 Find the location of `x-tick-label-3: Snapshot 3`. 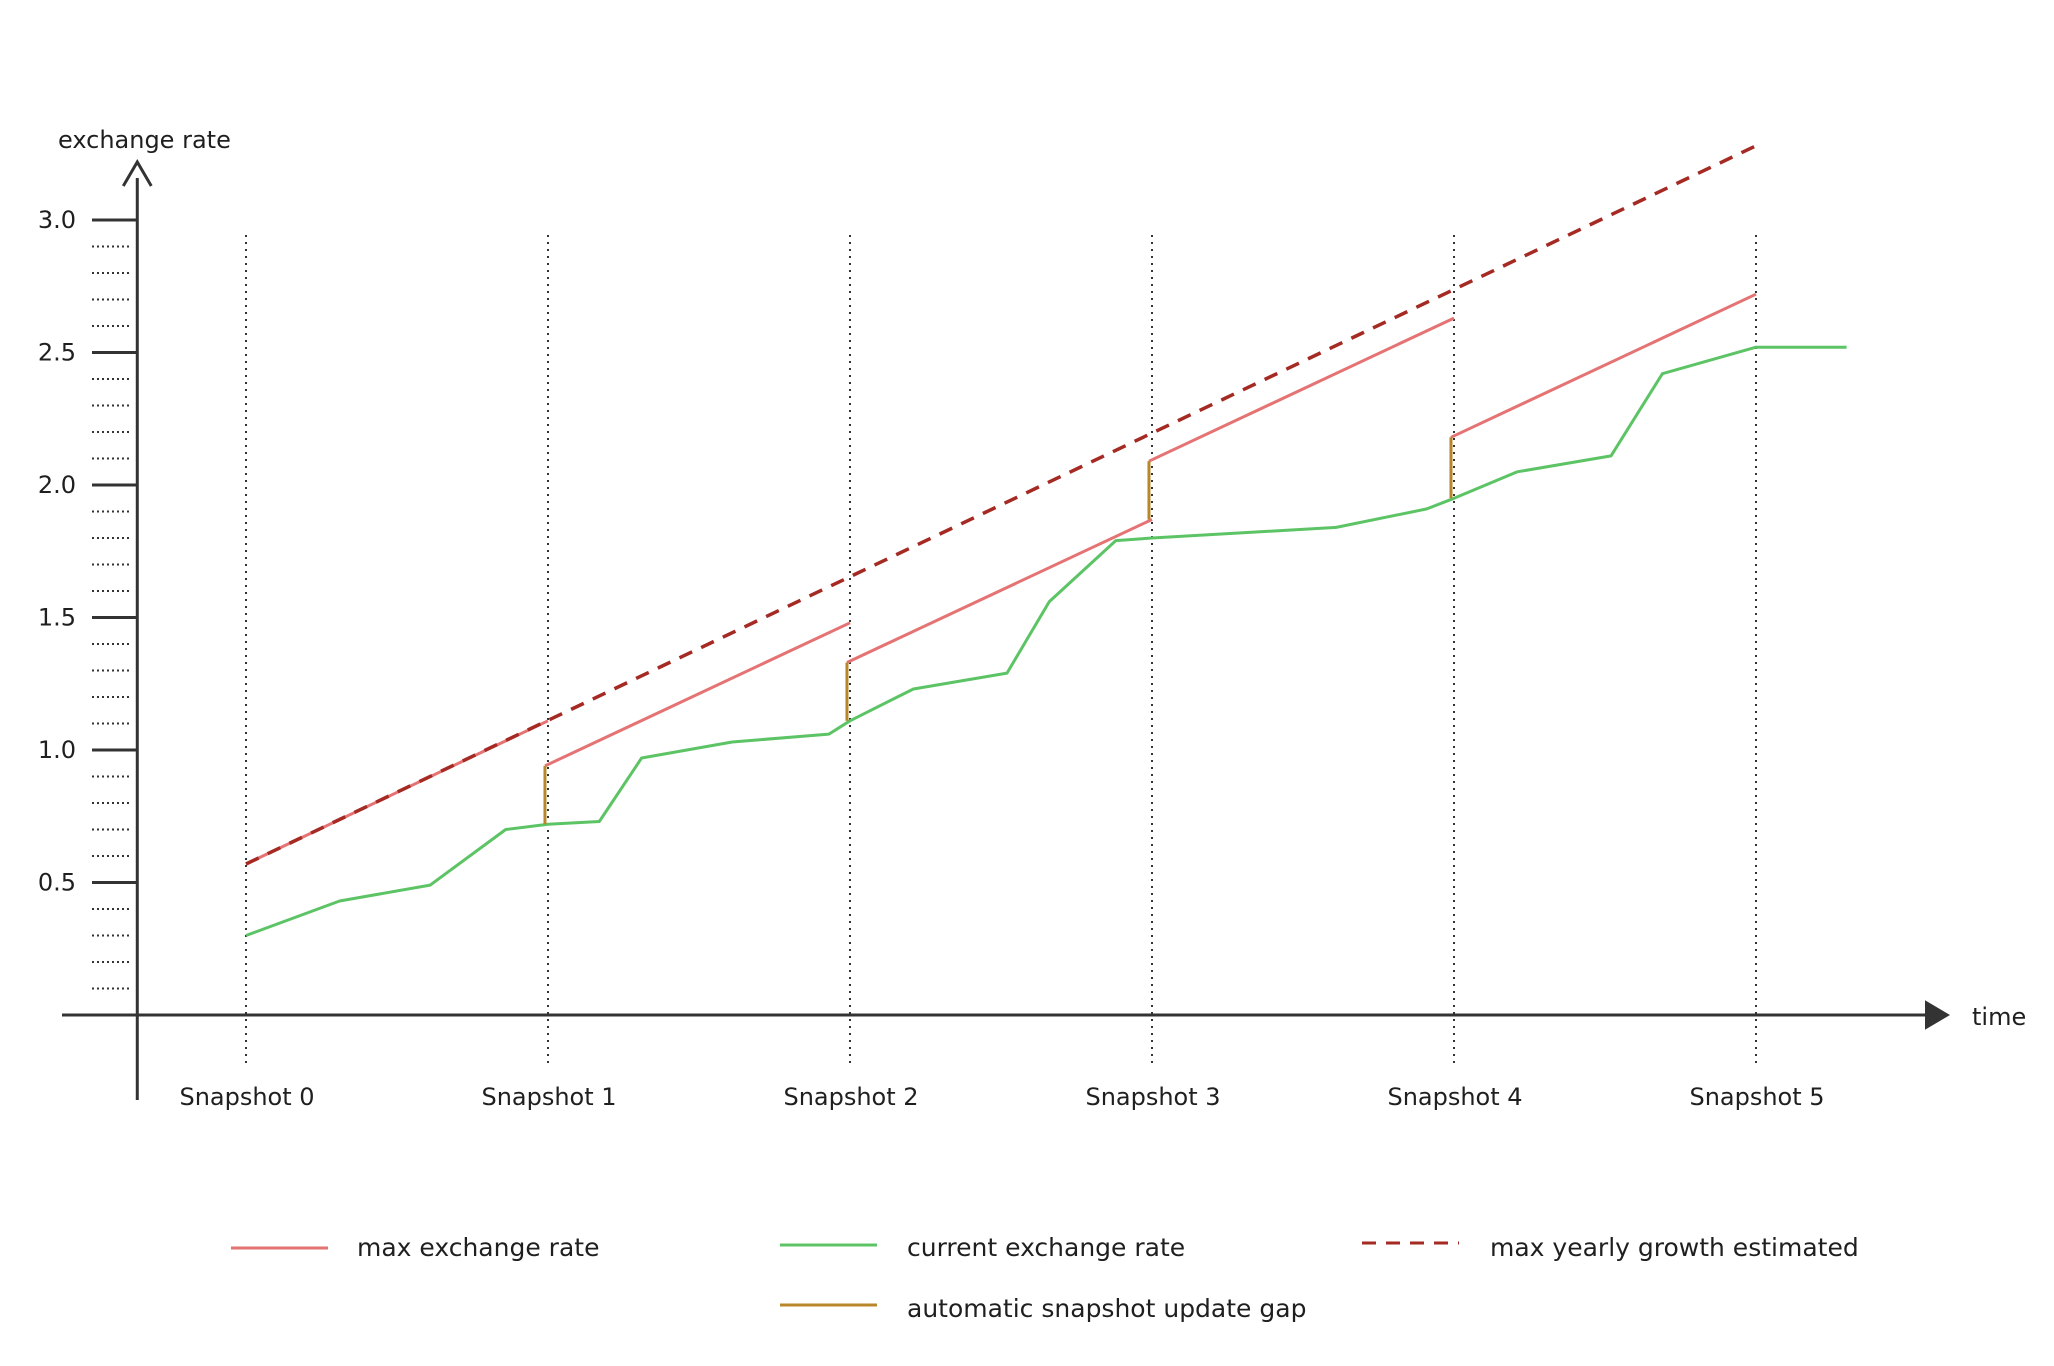

x-tick-label-3: Snapshot 3 is located at coordinates (1152, 1097).